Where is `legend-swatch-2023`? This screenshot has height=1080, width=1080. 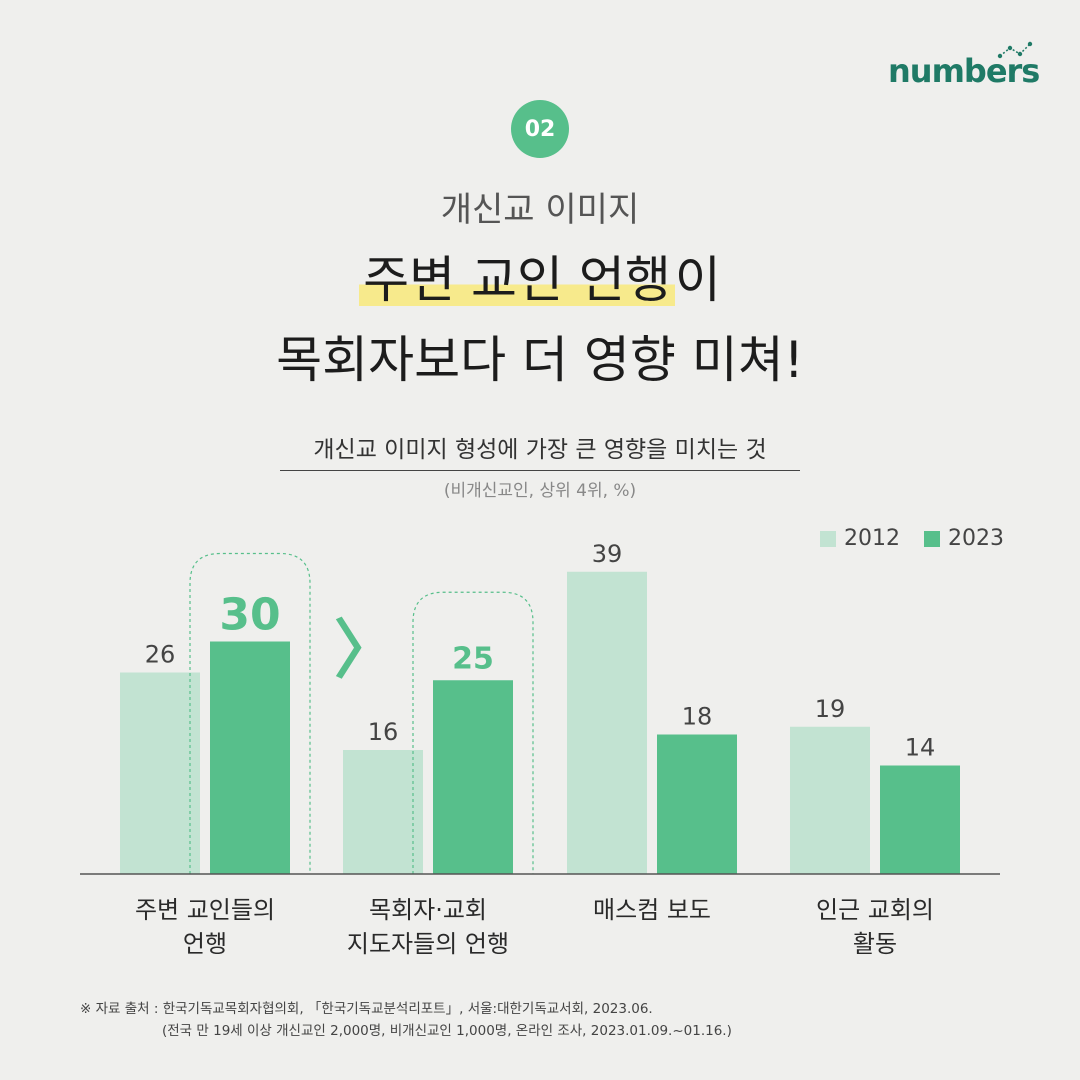
legend-swatch-2023 is located at coordinates (932, 538).